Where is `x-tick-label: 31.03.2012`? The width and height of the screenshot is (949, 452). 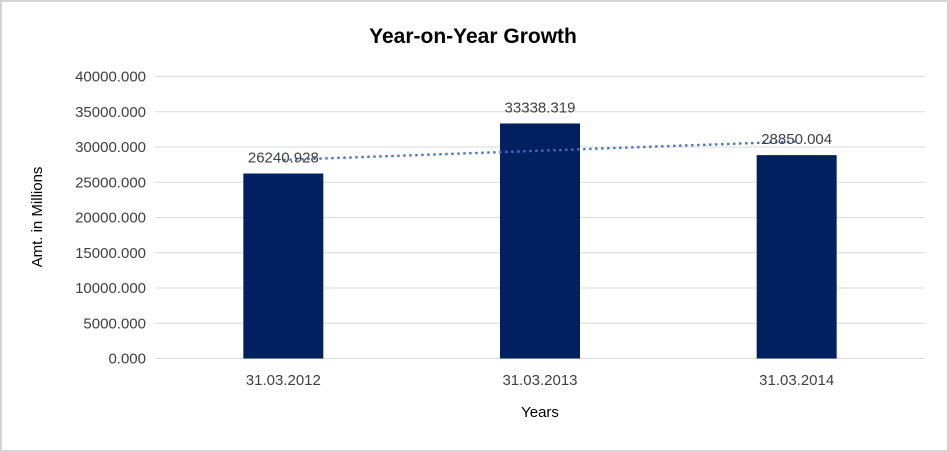 x-tick-label: 31.03.2012 is located at coordinates (283, 380).